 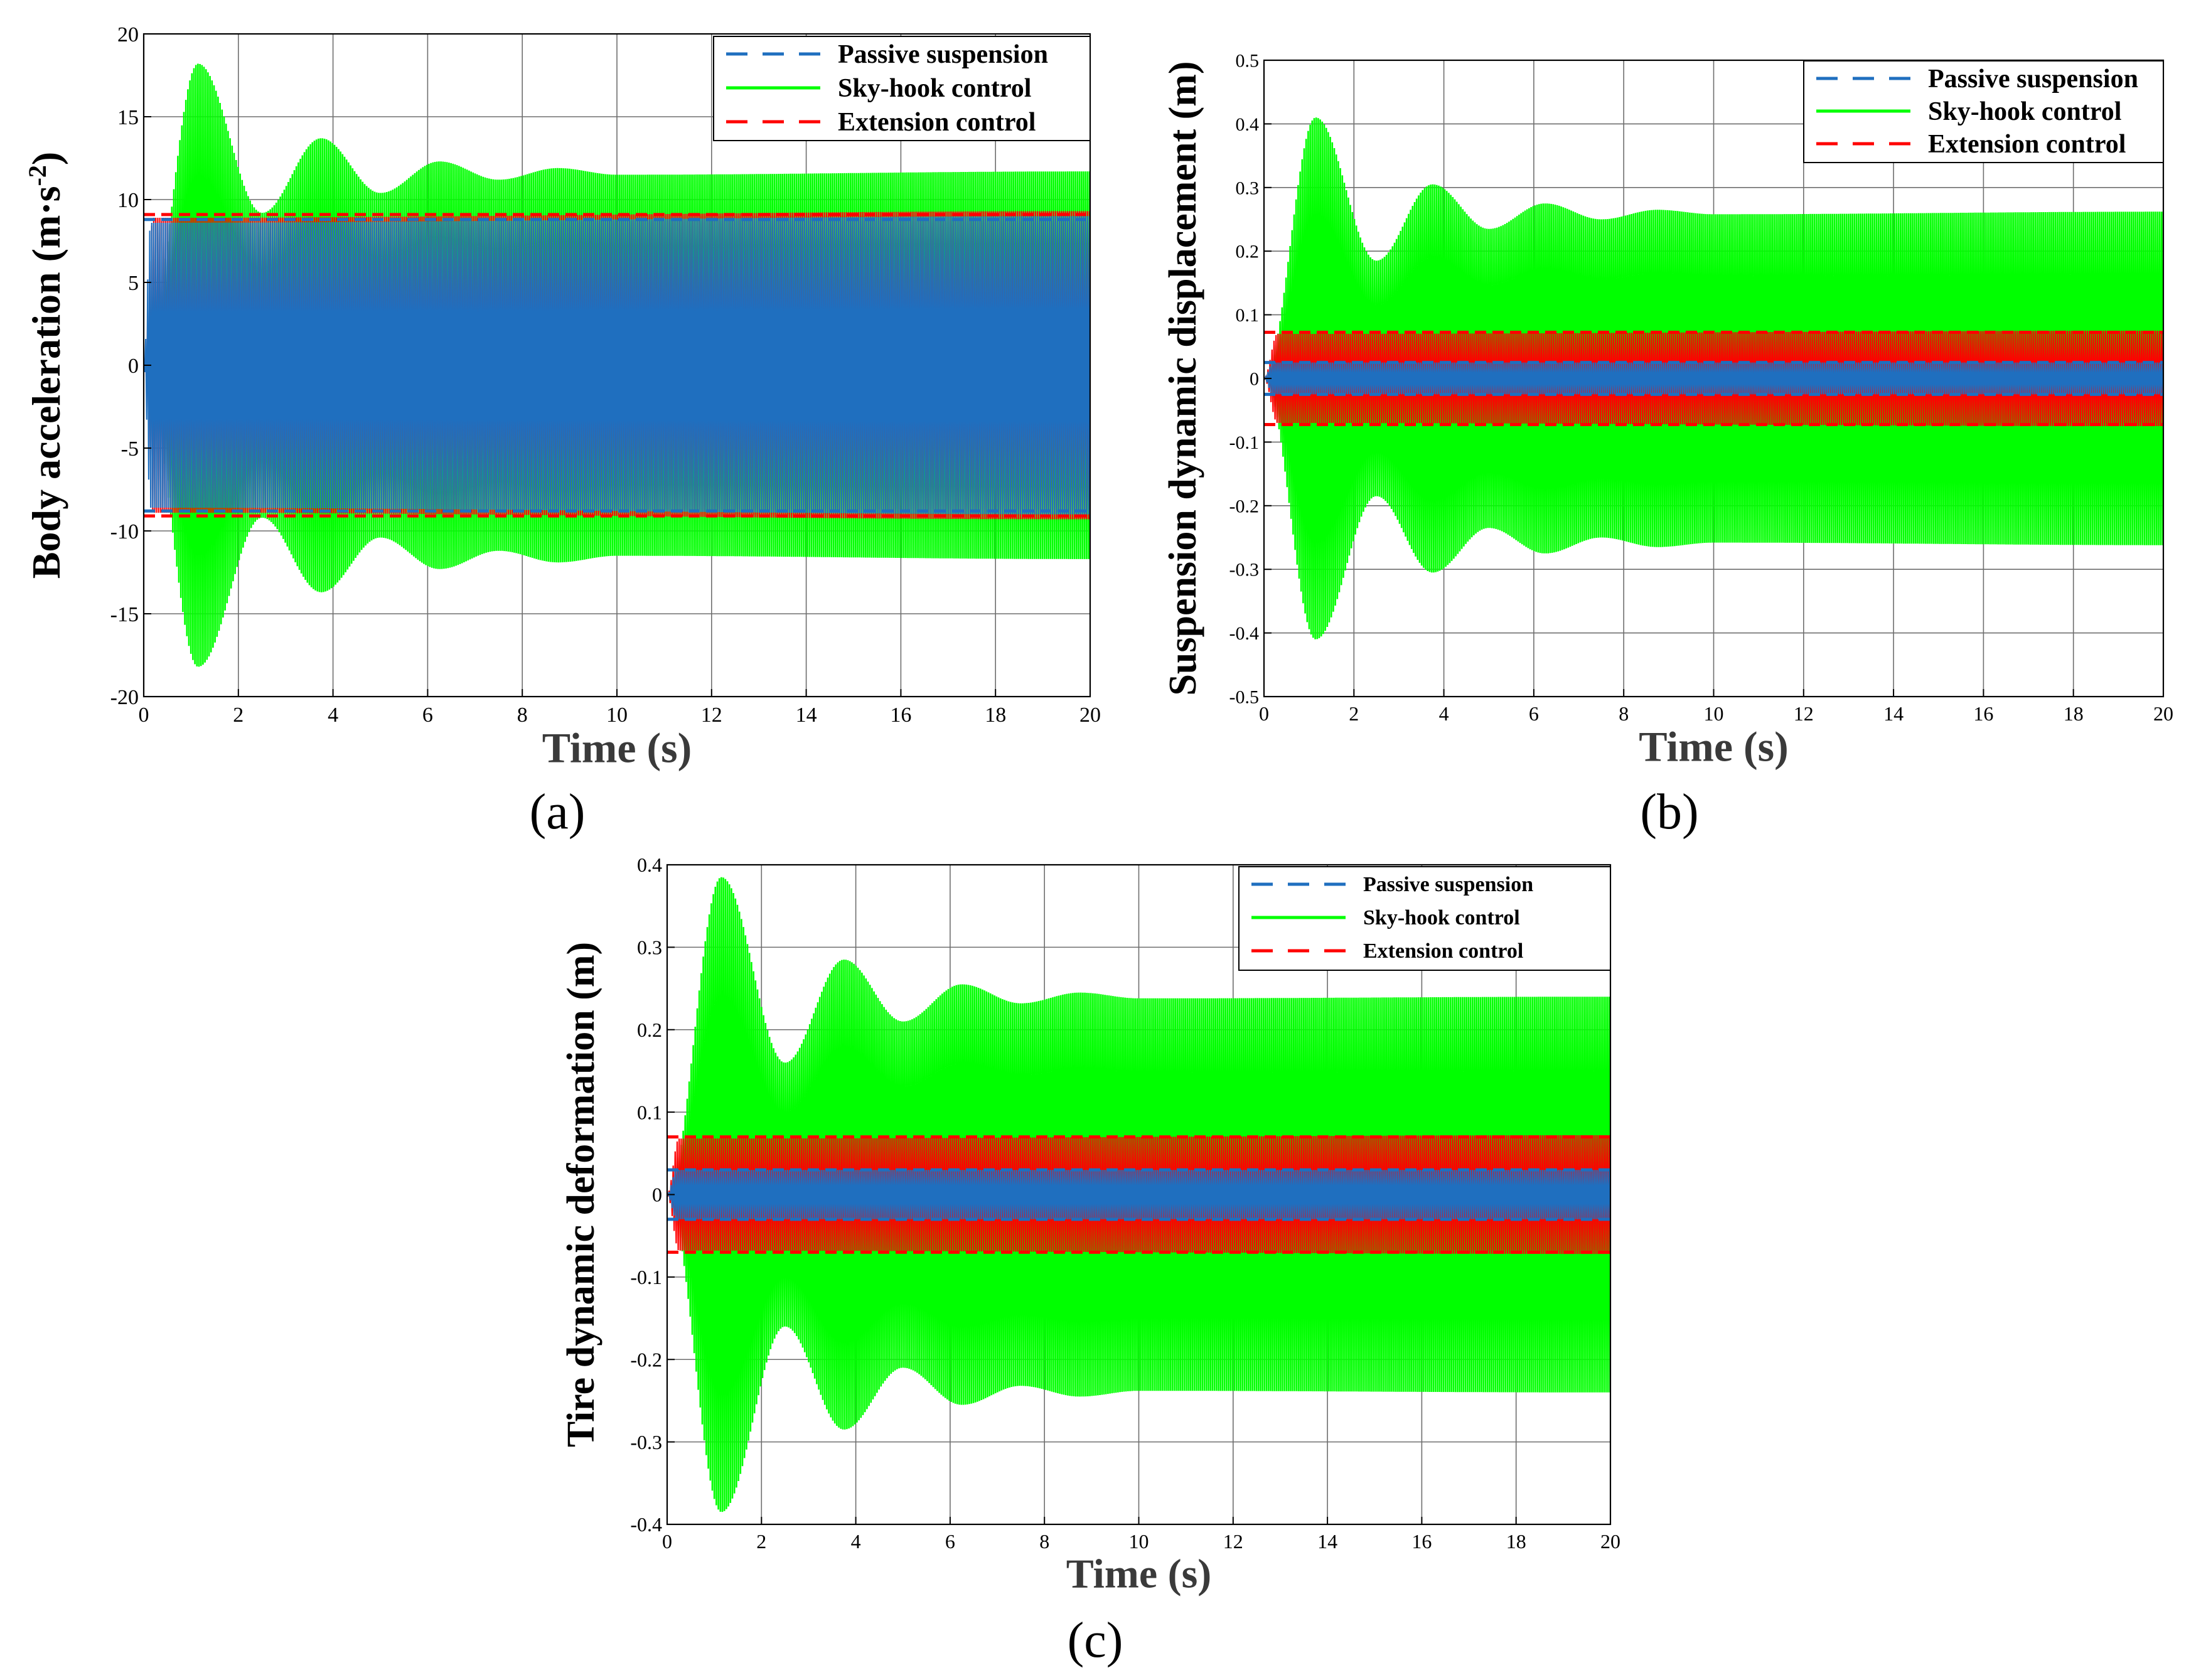 What do you see at coordinates (558, 812) in the screenshot?
I see `panel-label: (a)` at bounding box center [558, 812].